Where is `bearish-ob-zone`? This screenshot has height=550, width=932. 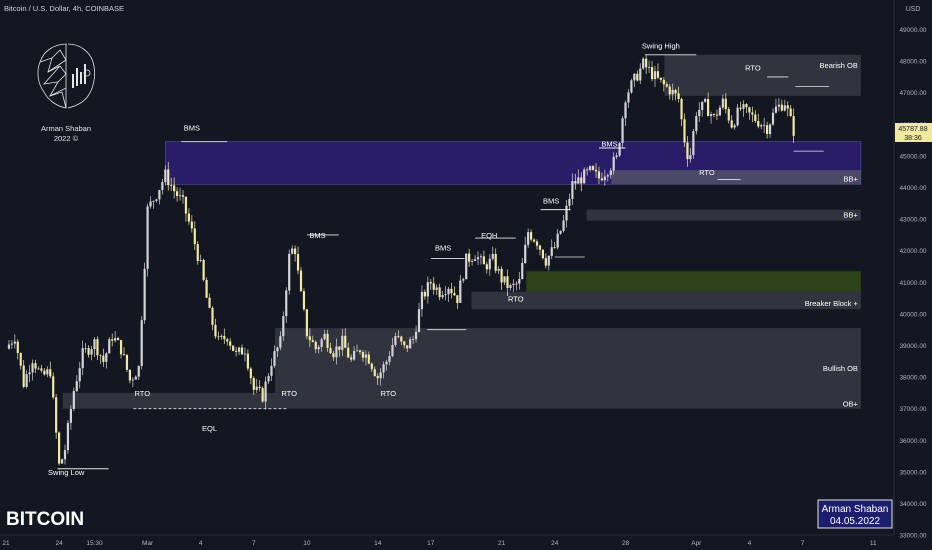 bearish-ob-zone is located at coordinates (762, 75).